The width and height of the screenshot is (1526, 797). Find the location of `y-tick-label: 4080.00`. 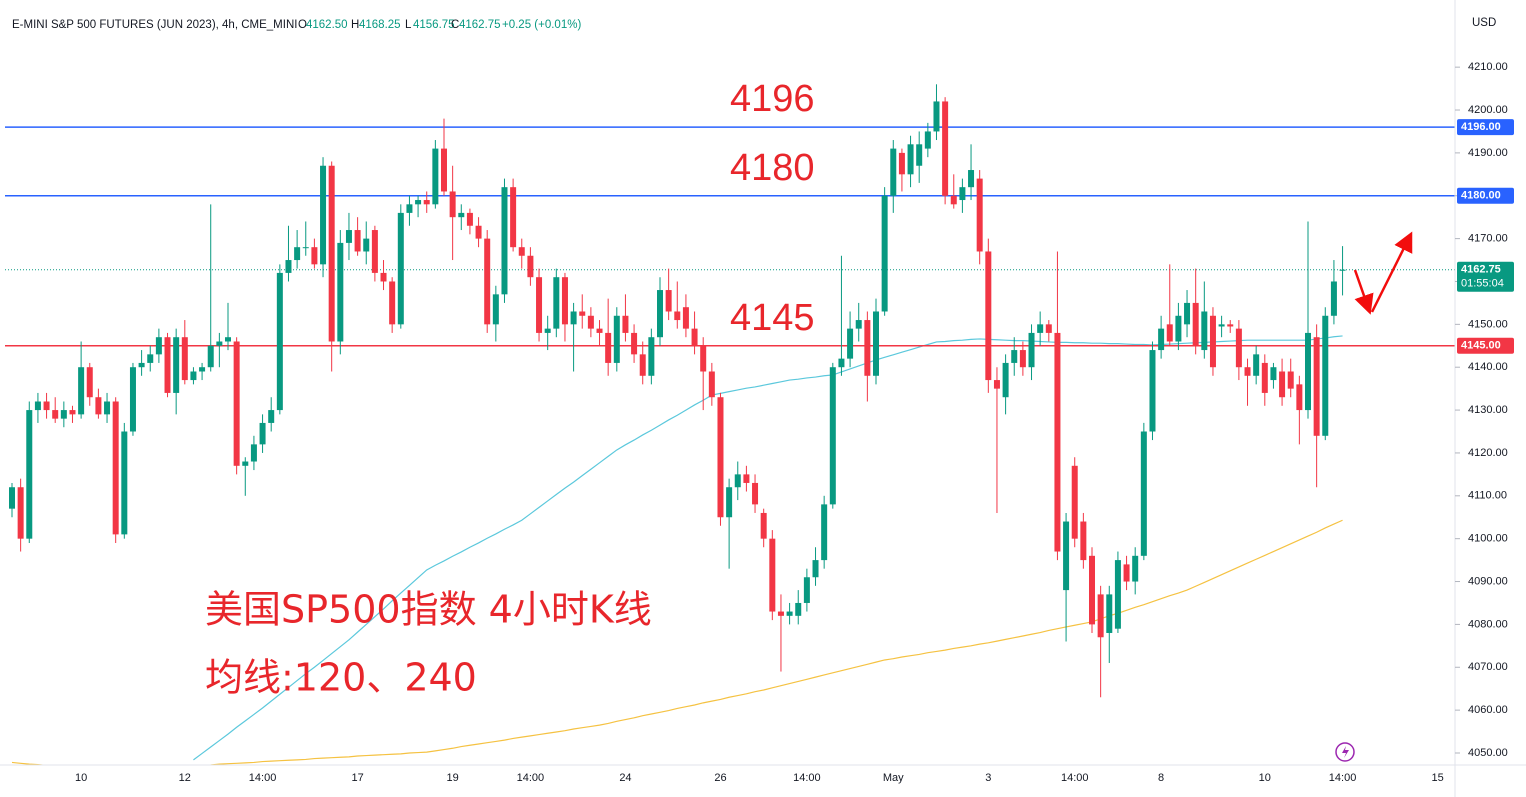

y-tick-label: 4080.00 is located at coordinates (1488, 624).